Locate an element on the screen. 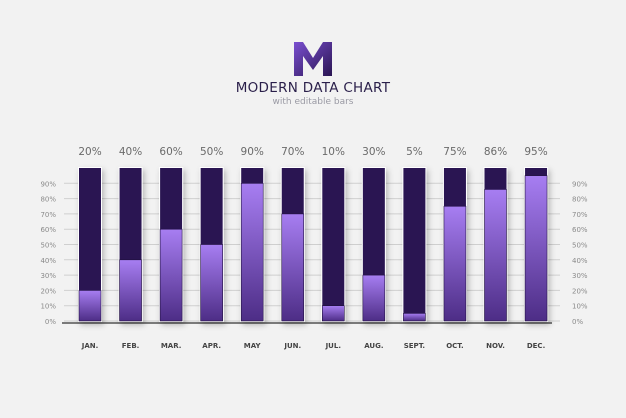 Image resolution: width=626 pixels, height=418 pixels. x-tick-label: MAY is located at coordinates (253, 346).